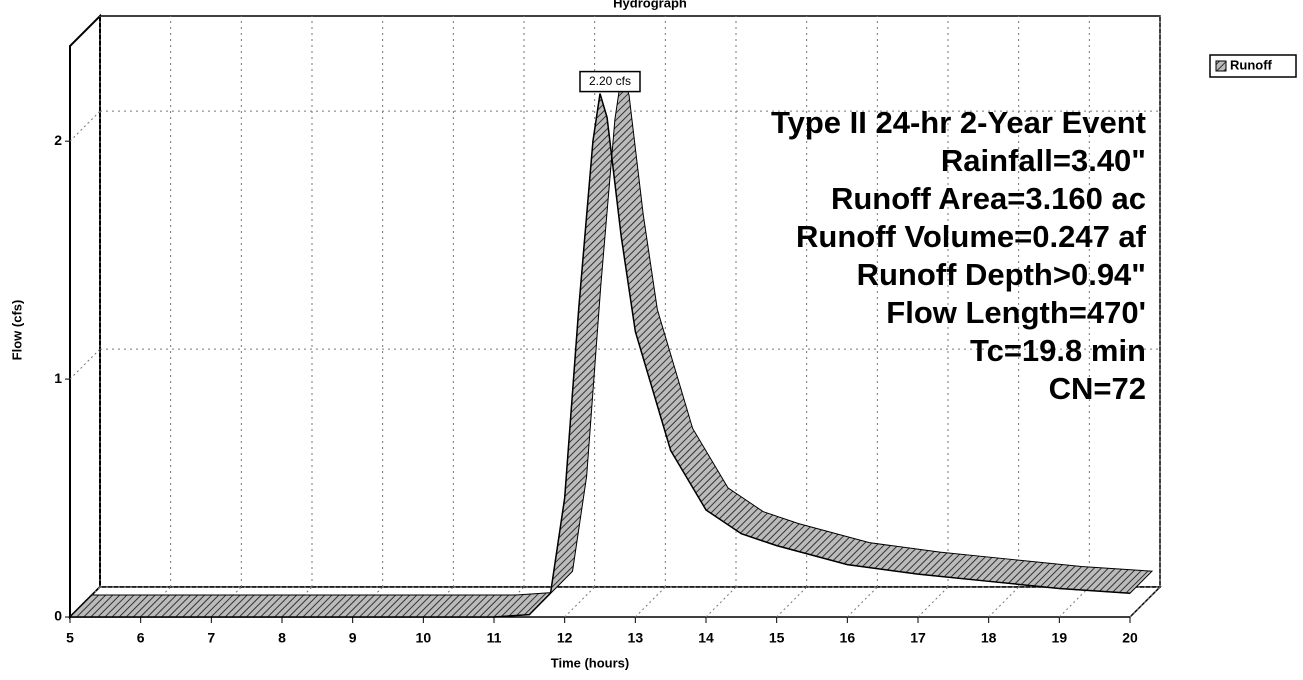 This screenshot has width=1303, height=680. I want to click on legend-label: Runoff, so click(1251, 64).